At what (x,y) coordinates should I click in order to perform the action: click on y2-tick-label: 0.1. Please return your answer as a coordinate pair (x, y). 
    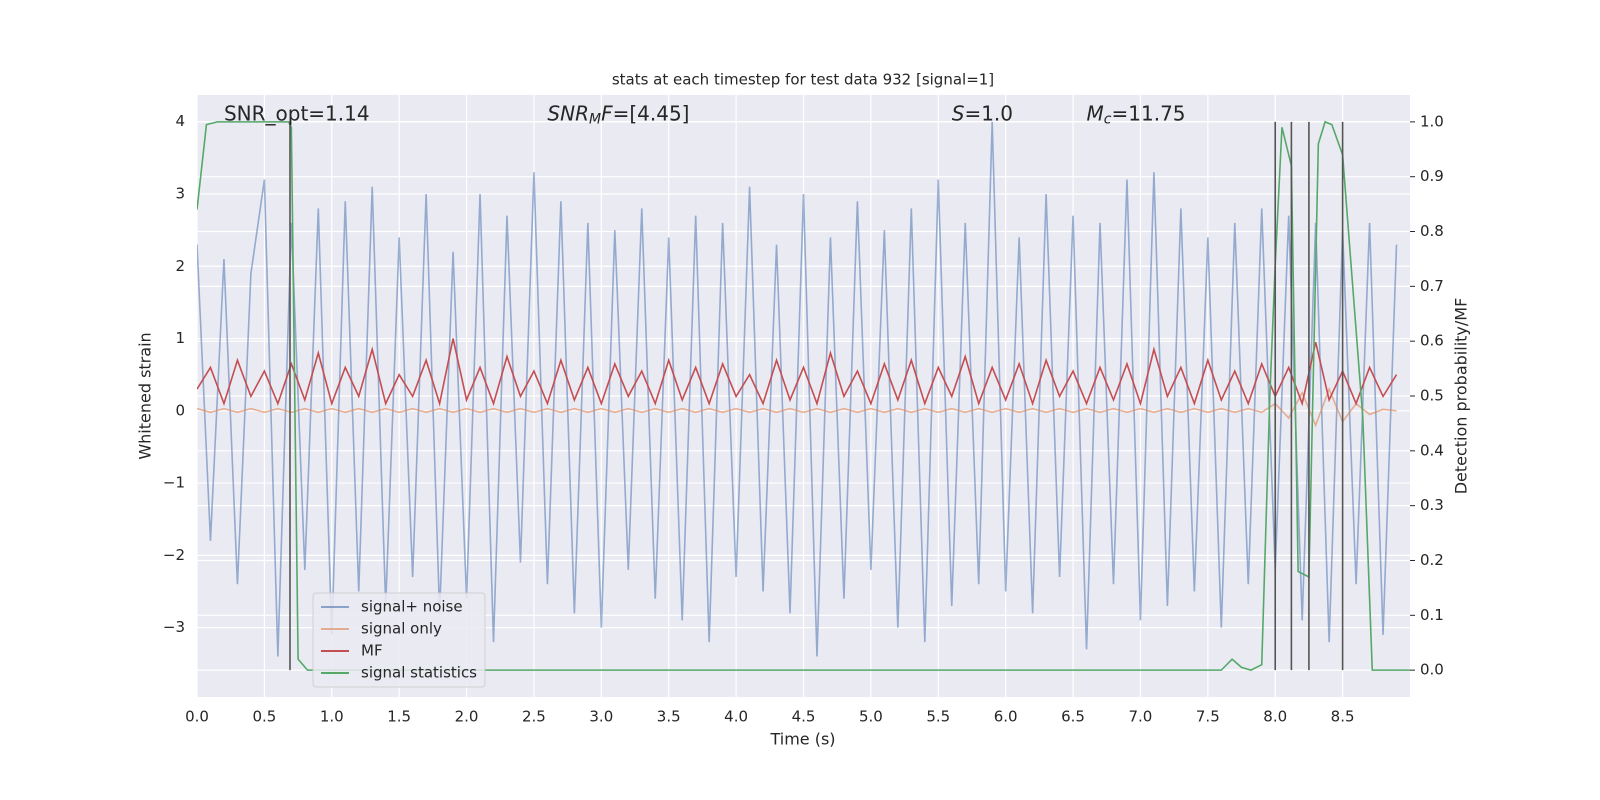
    Looking at the image, I should click on (1432, 615).